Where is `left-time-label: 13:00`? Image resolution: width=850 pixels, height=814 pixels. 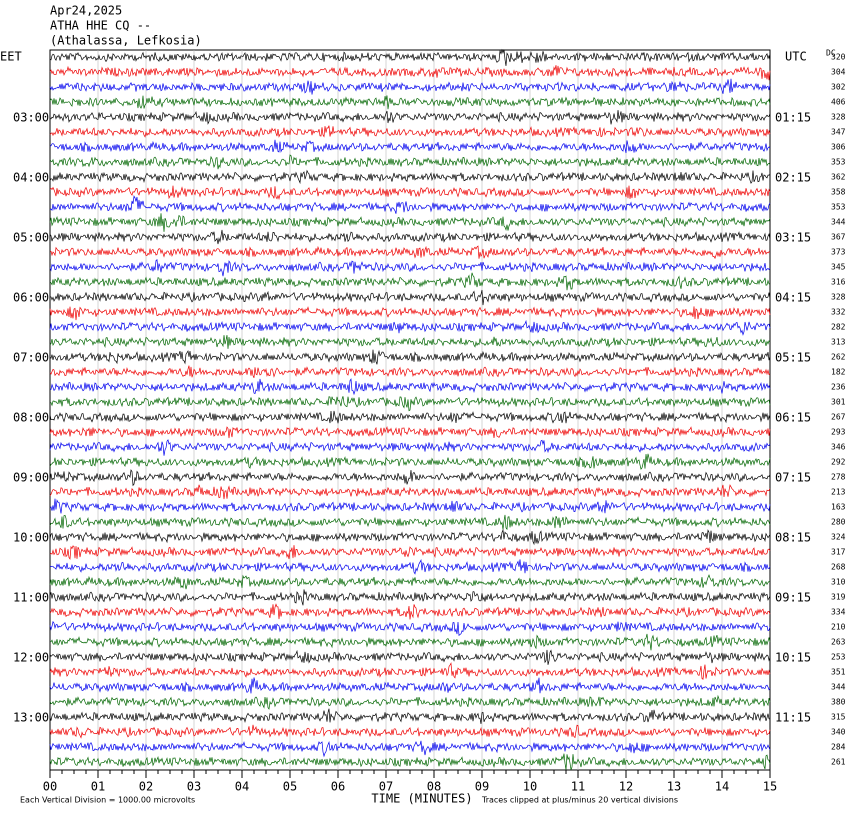
left-time-label: 13:00 is located at coordinates (31, 718).